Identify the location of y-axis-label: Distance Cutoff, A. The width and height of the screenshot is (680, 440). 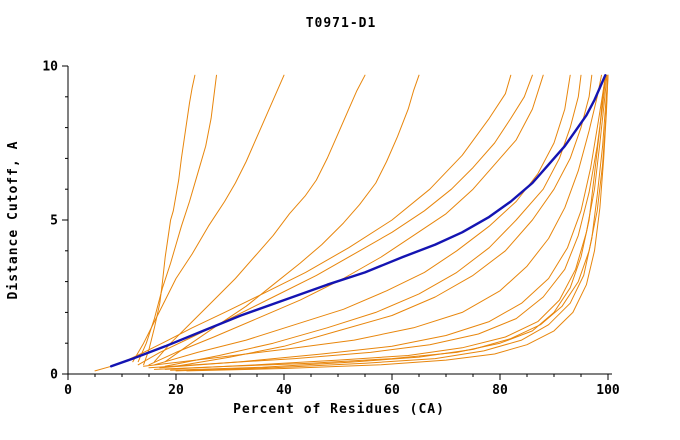
(13, 220).